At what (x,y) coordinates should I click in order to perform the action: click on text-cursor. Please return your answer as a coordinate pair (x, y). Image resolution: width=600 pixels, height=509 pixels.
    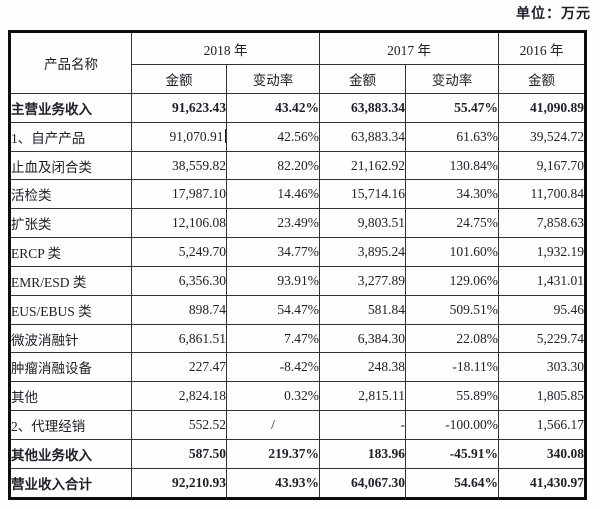
    Looking at the image, I should click on (225, 135).